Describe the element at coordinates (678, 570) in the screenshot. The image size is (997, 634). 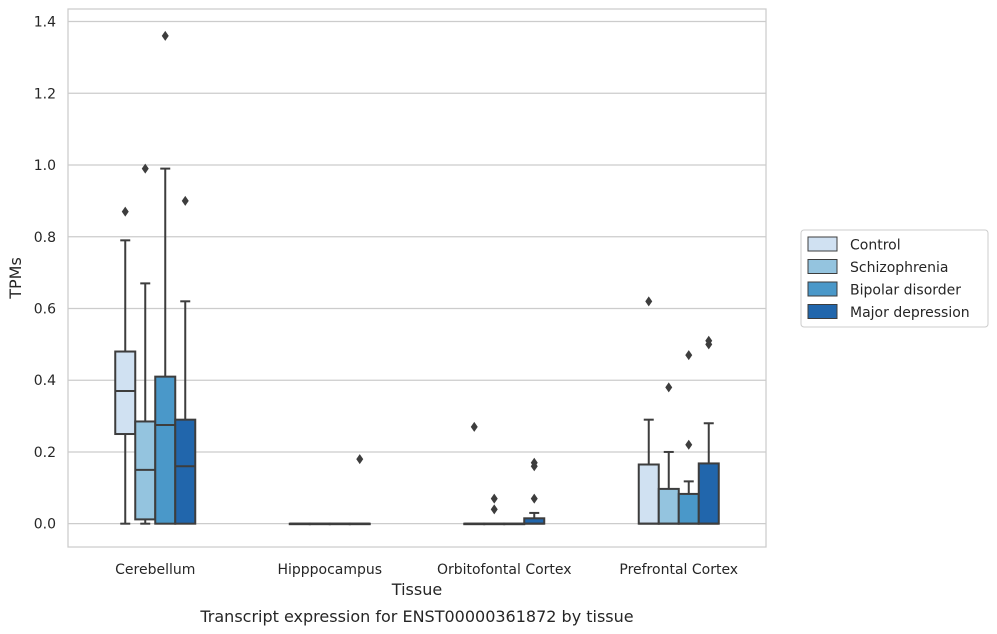
I see `x-tick-label: Prefrontal Cortex` at that location.